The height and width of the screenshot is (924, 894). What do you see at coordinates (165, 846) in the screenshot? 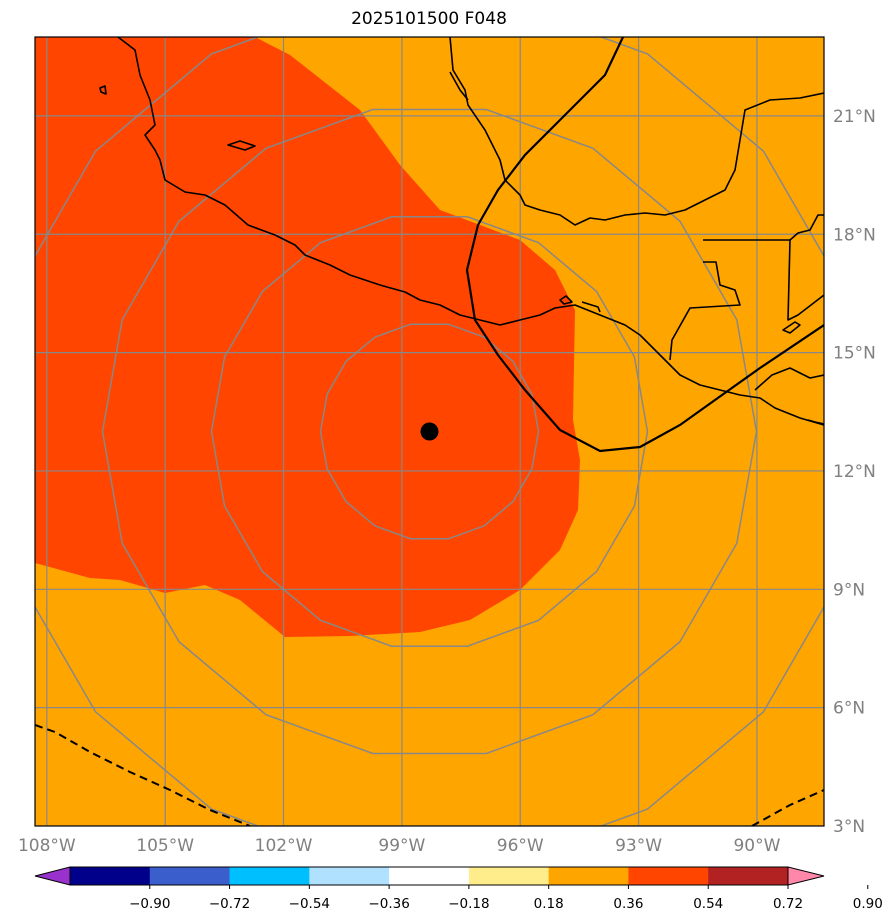
I see `lon-tick-label: 105°W` at bounding box center [165, 846].